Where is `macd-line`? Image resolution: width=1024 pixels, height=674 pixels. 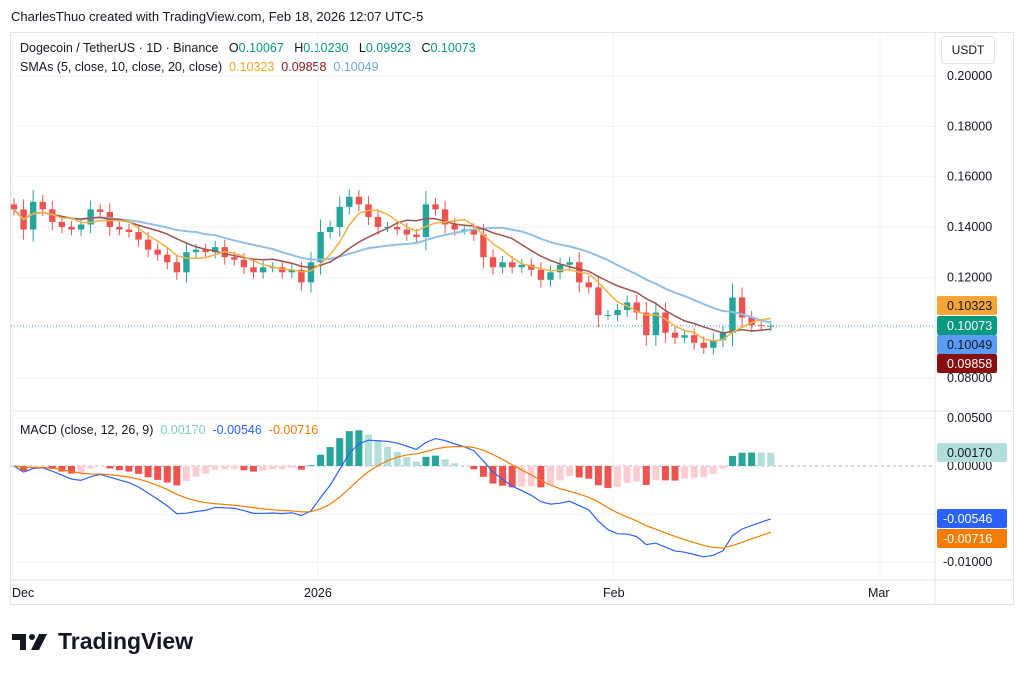
macd-line is located at coordinates (392, 497).